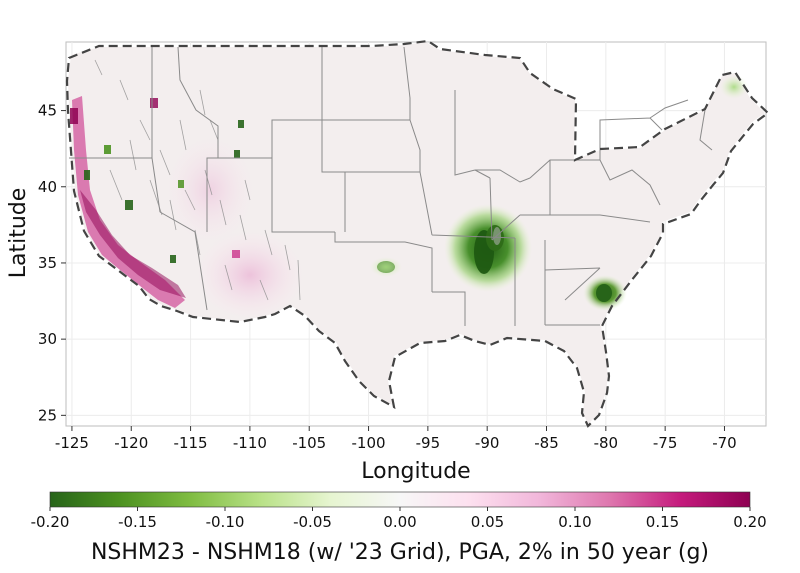 The width and height of the screenshot is (800, 573). I want to click on colorbar-tick-label: -0.05, so click(312, 522).